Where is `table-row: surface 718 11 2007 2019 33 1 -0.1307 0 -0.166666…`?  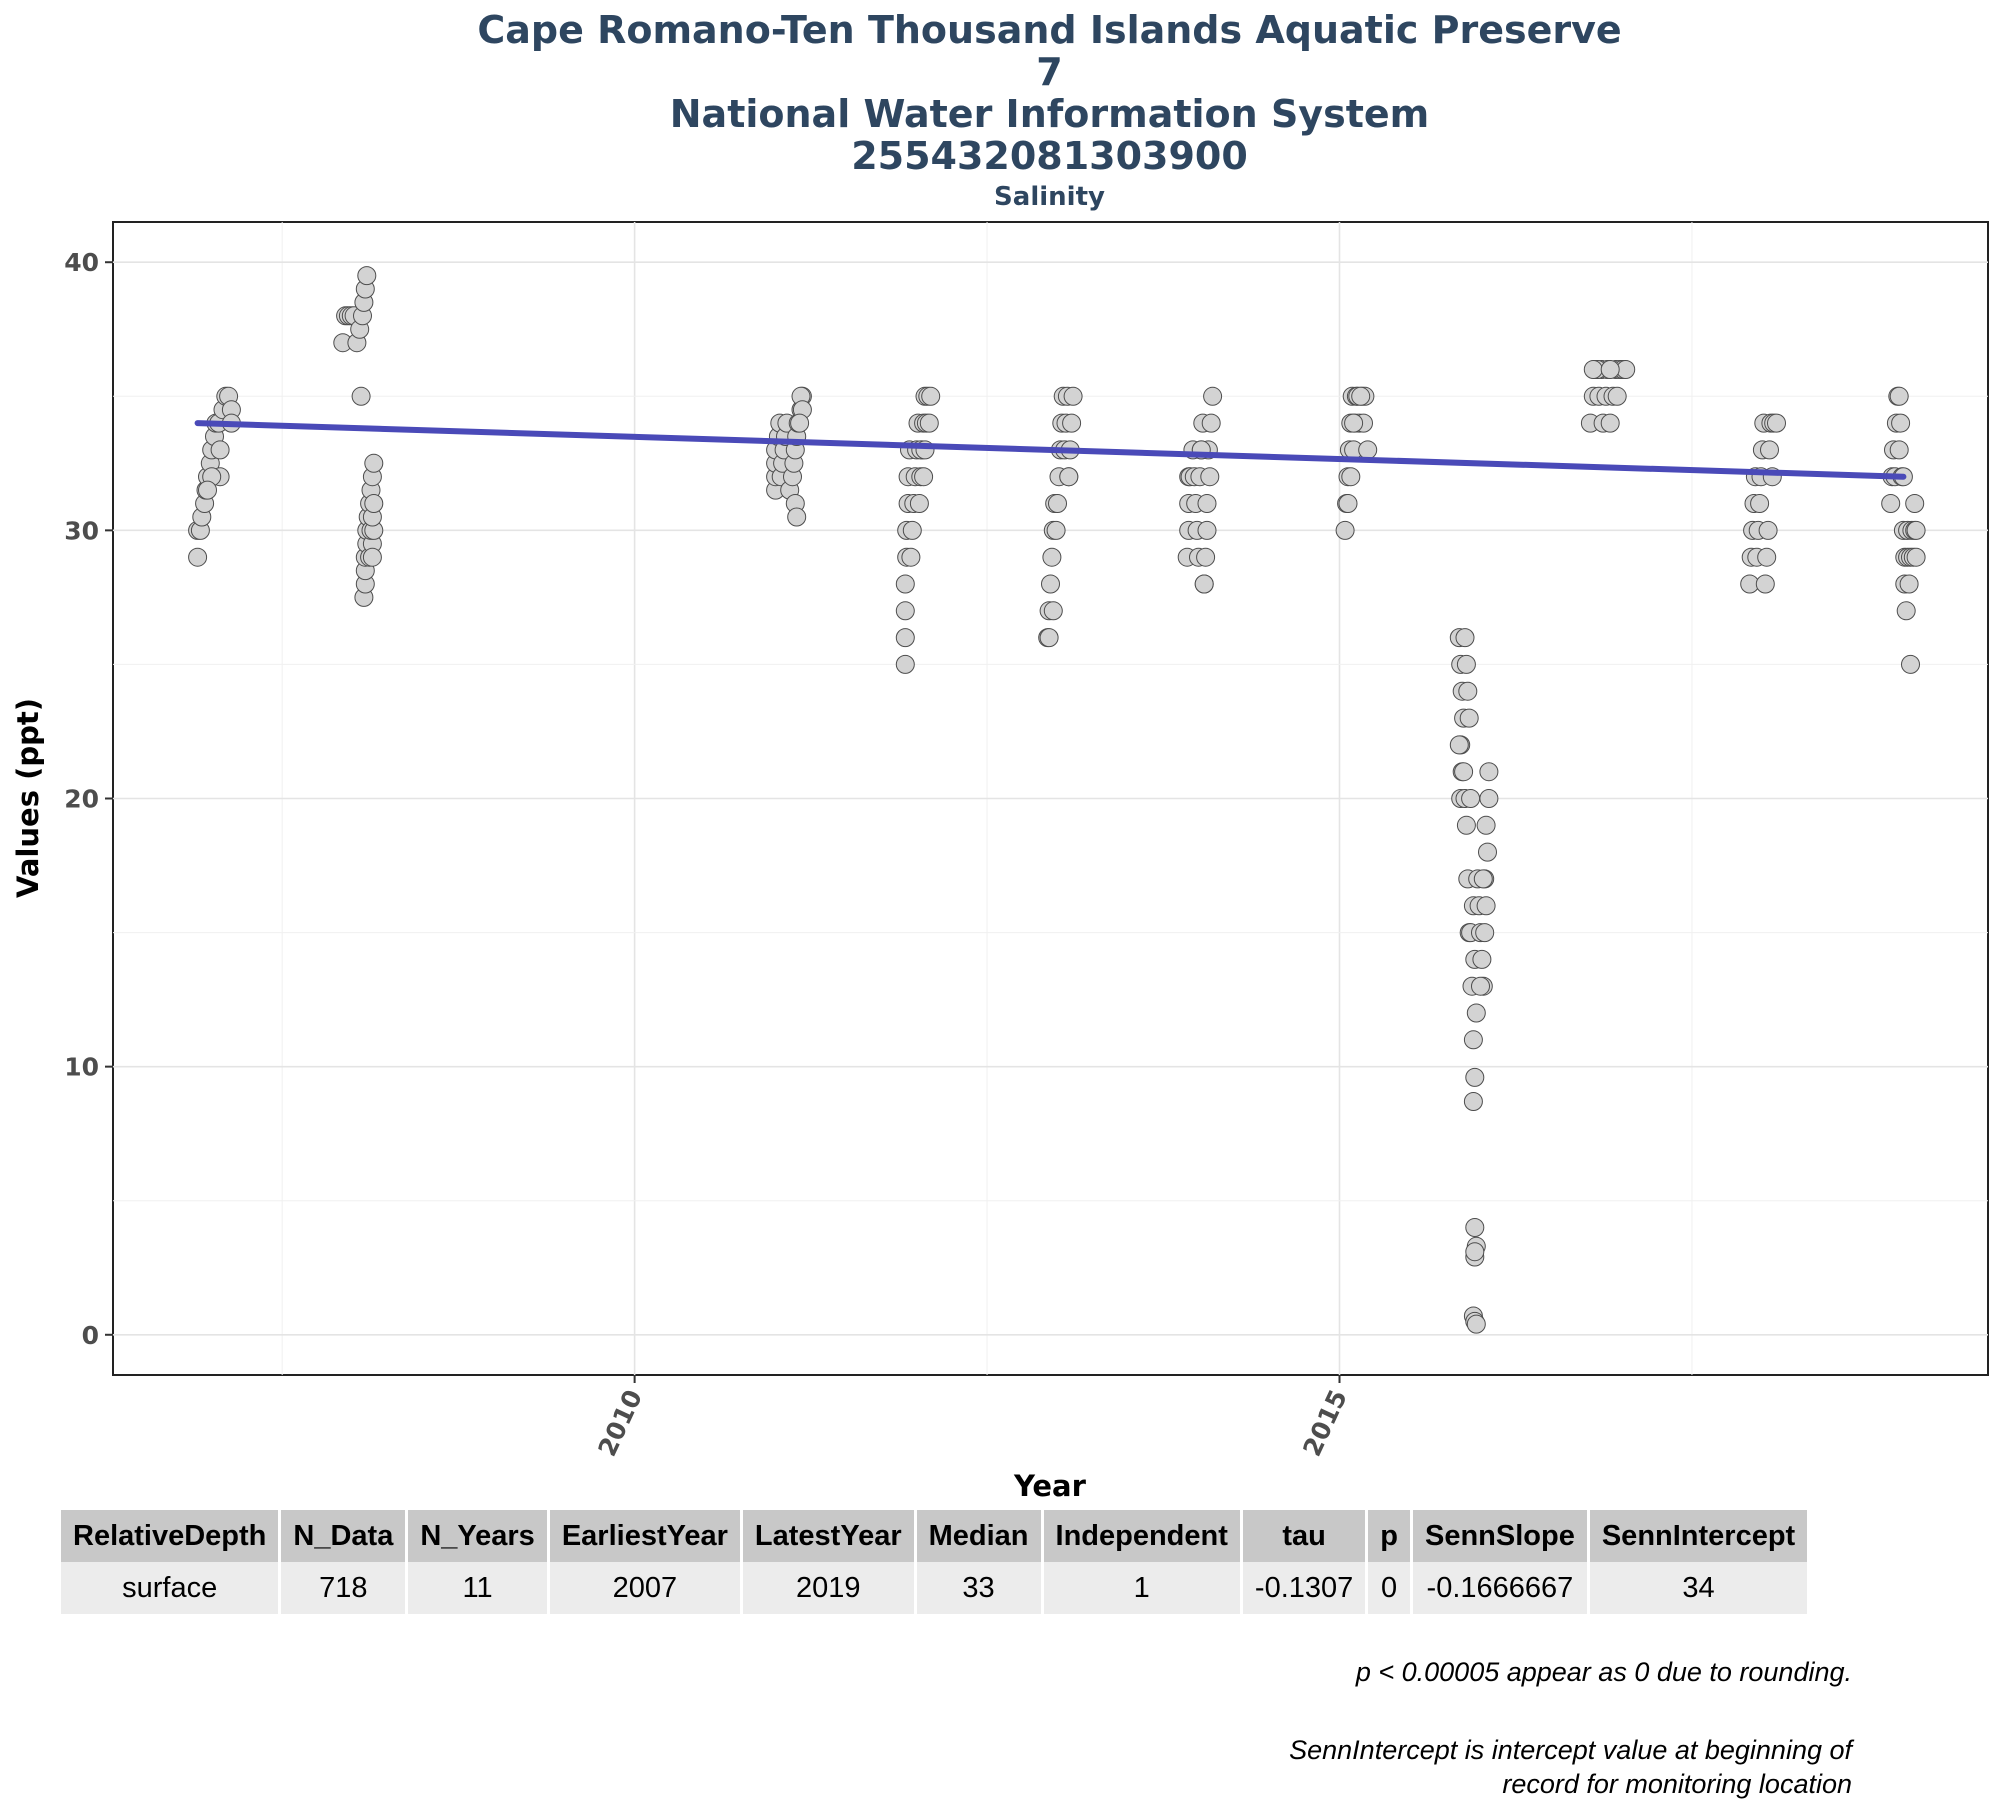
table-row: surface 718 11 2007 2019 33 1 -0.1307 0 -0.166666… is located at coordinates (934, 1588).